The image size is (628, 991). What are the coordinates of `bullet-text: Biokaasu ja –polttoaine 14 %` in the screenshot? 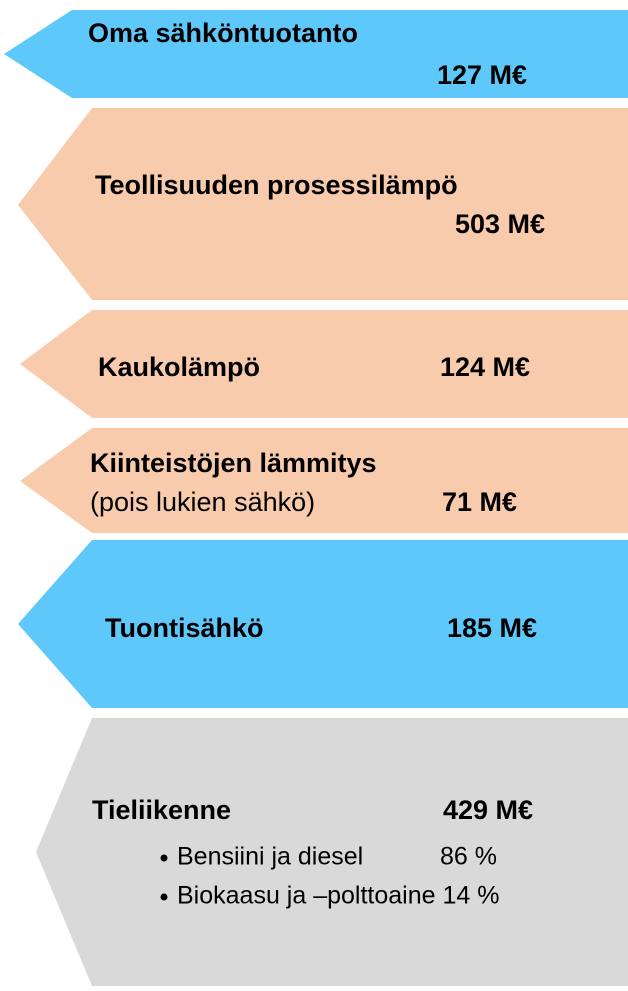 It's located at (338, 896).